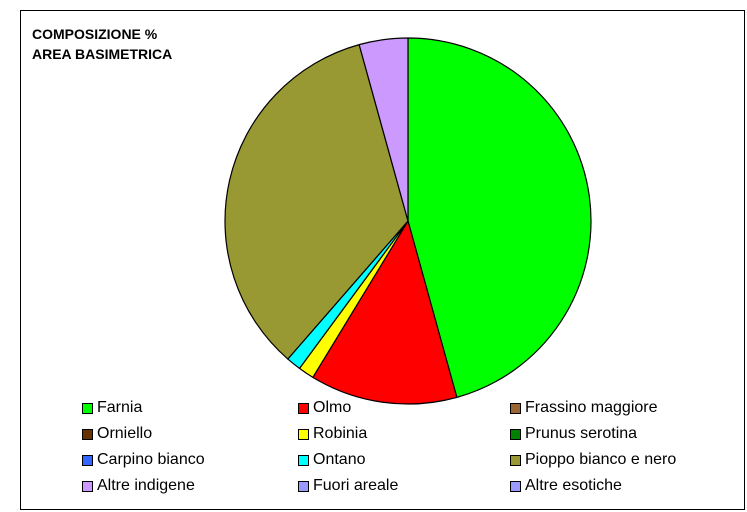  What do you see at coordinates (385, 312) in the screenshot?
I see `pie-slice-olmo` at bounding box center [385, 312].